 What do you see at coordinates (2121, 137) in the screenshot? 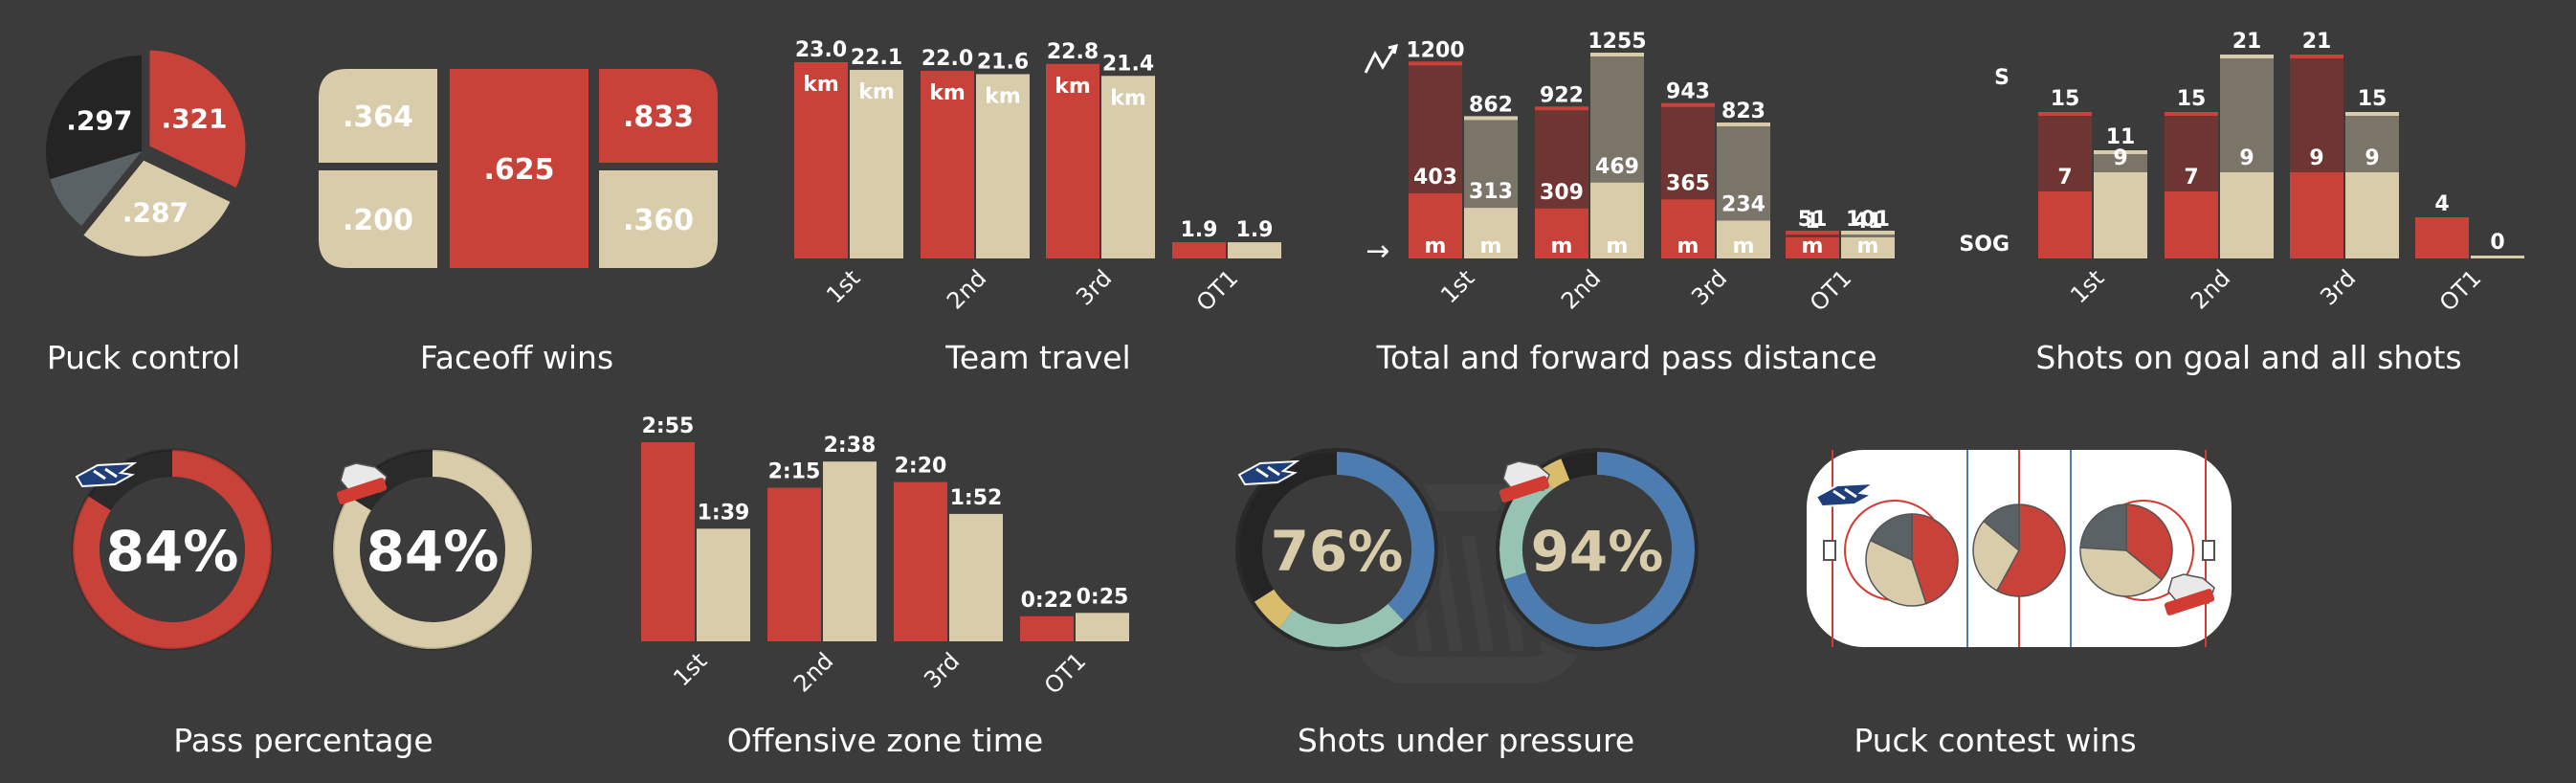
I see `shots-all-value-0-1: 11` at bounding box center [2121, 137].